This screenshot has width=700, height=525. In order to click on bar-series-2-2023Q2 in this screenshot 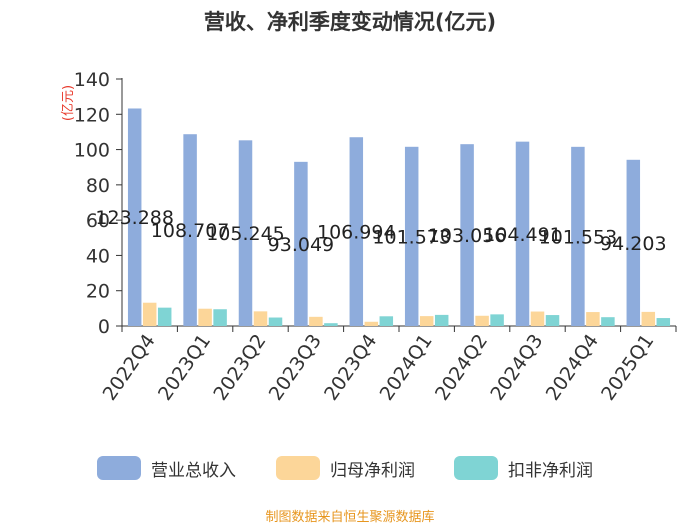, I will do `click(275, 321)`.